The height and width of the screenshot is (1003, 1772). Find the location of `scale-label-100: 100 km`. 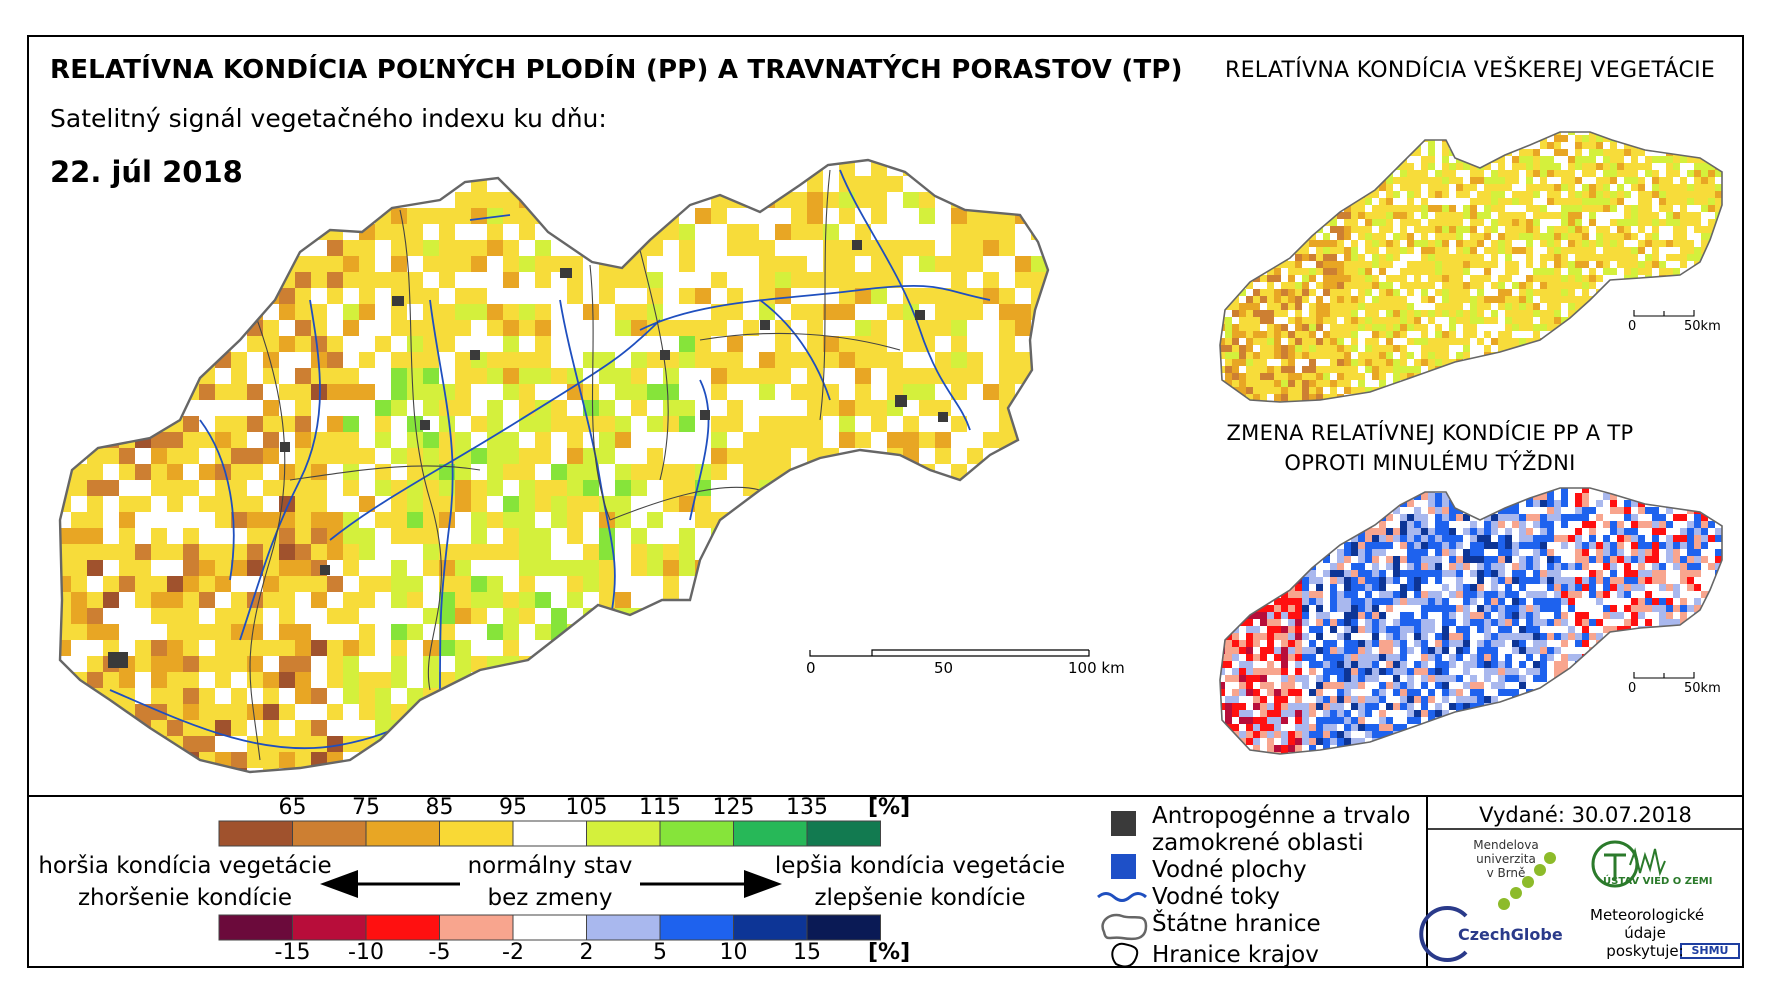

scale-label-100: 100 km is located at coordinates (1096, 668).